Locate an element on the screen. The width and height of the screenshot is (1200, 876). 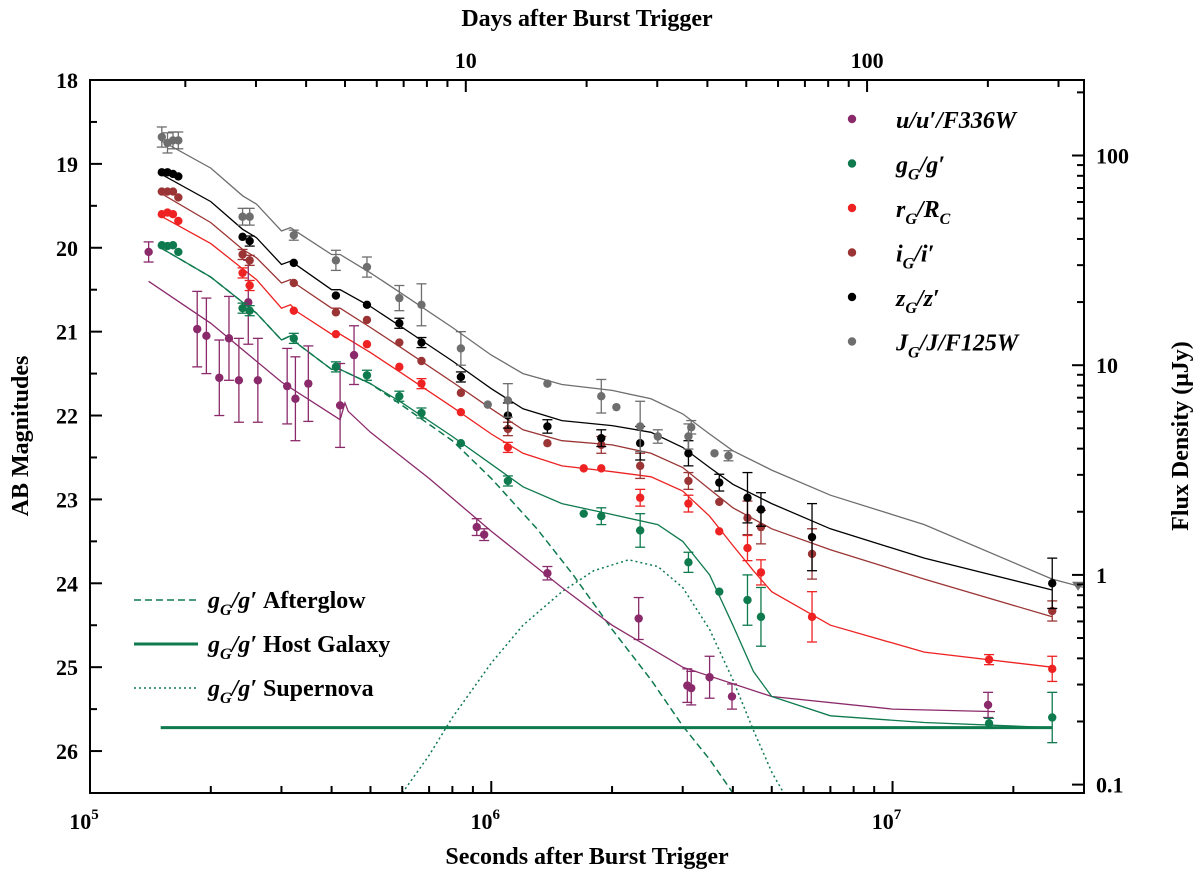
y-tick-label: 25 is located at coordinates (67, 667).